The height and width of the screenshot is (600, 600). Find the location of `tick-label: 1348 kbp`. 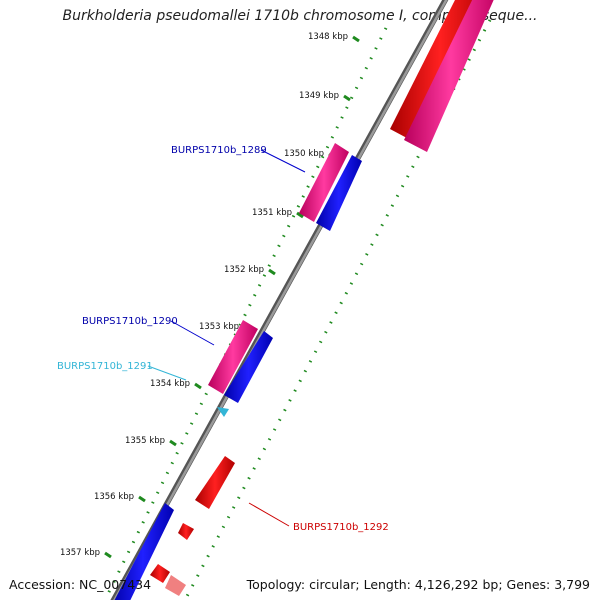

tick-label: 1348 kbp is located at coordinates (328, 37).